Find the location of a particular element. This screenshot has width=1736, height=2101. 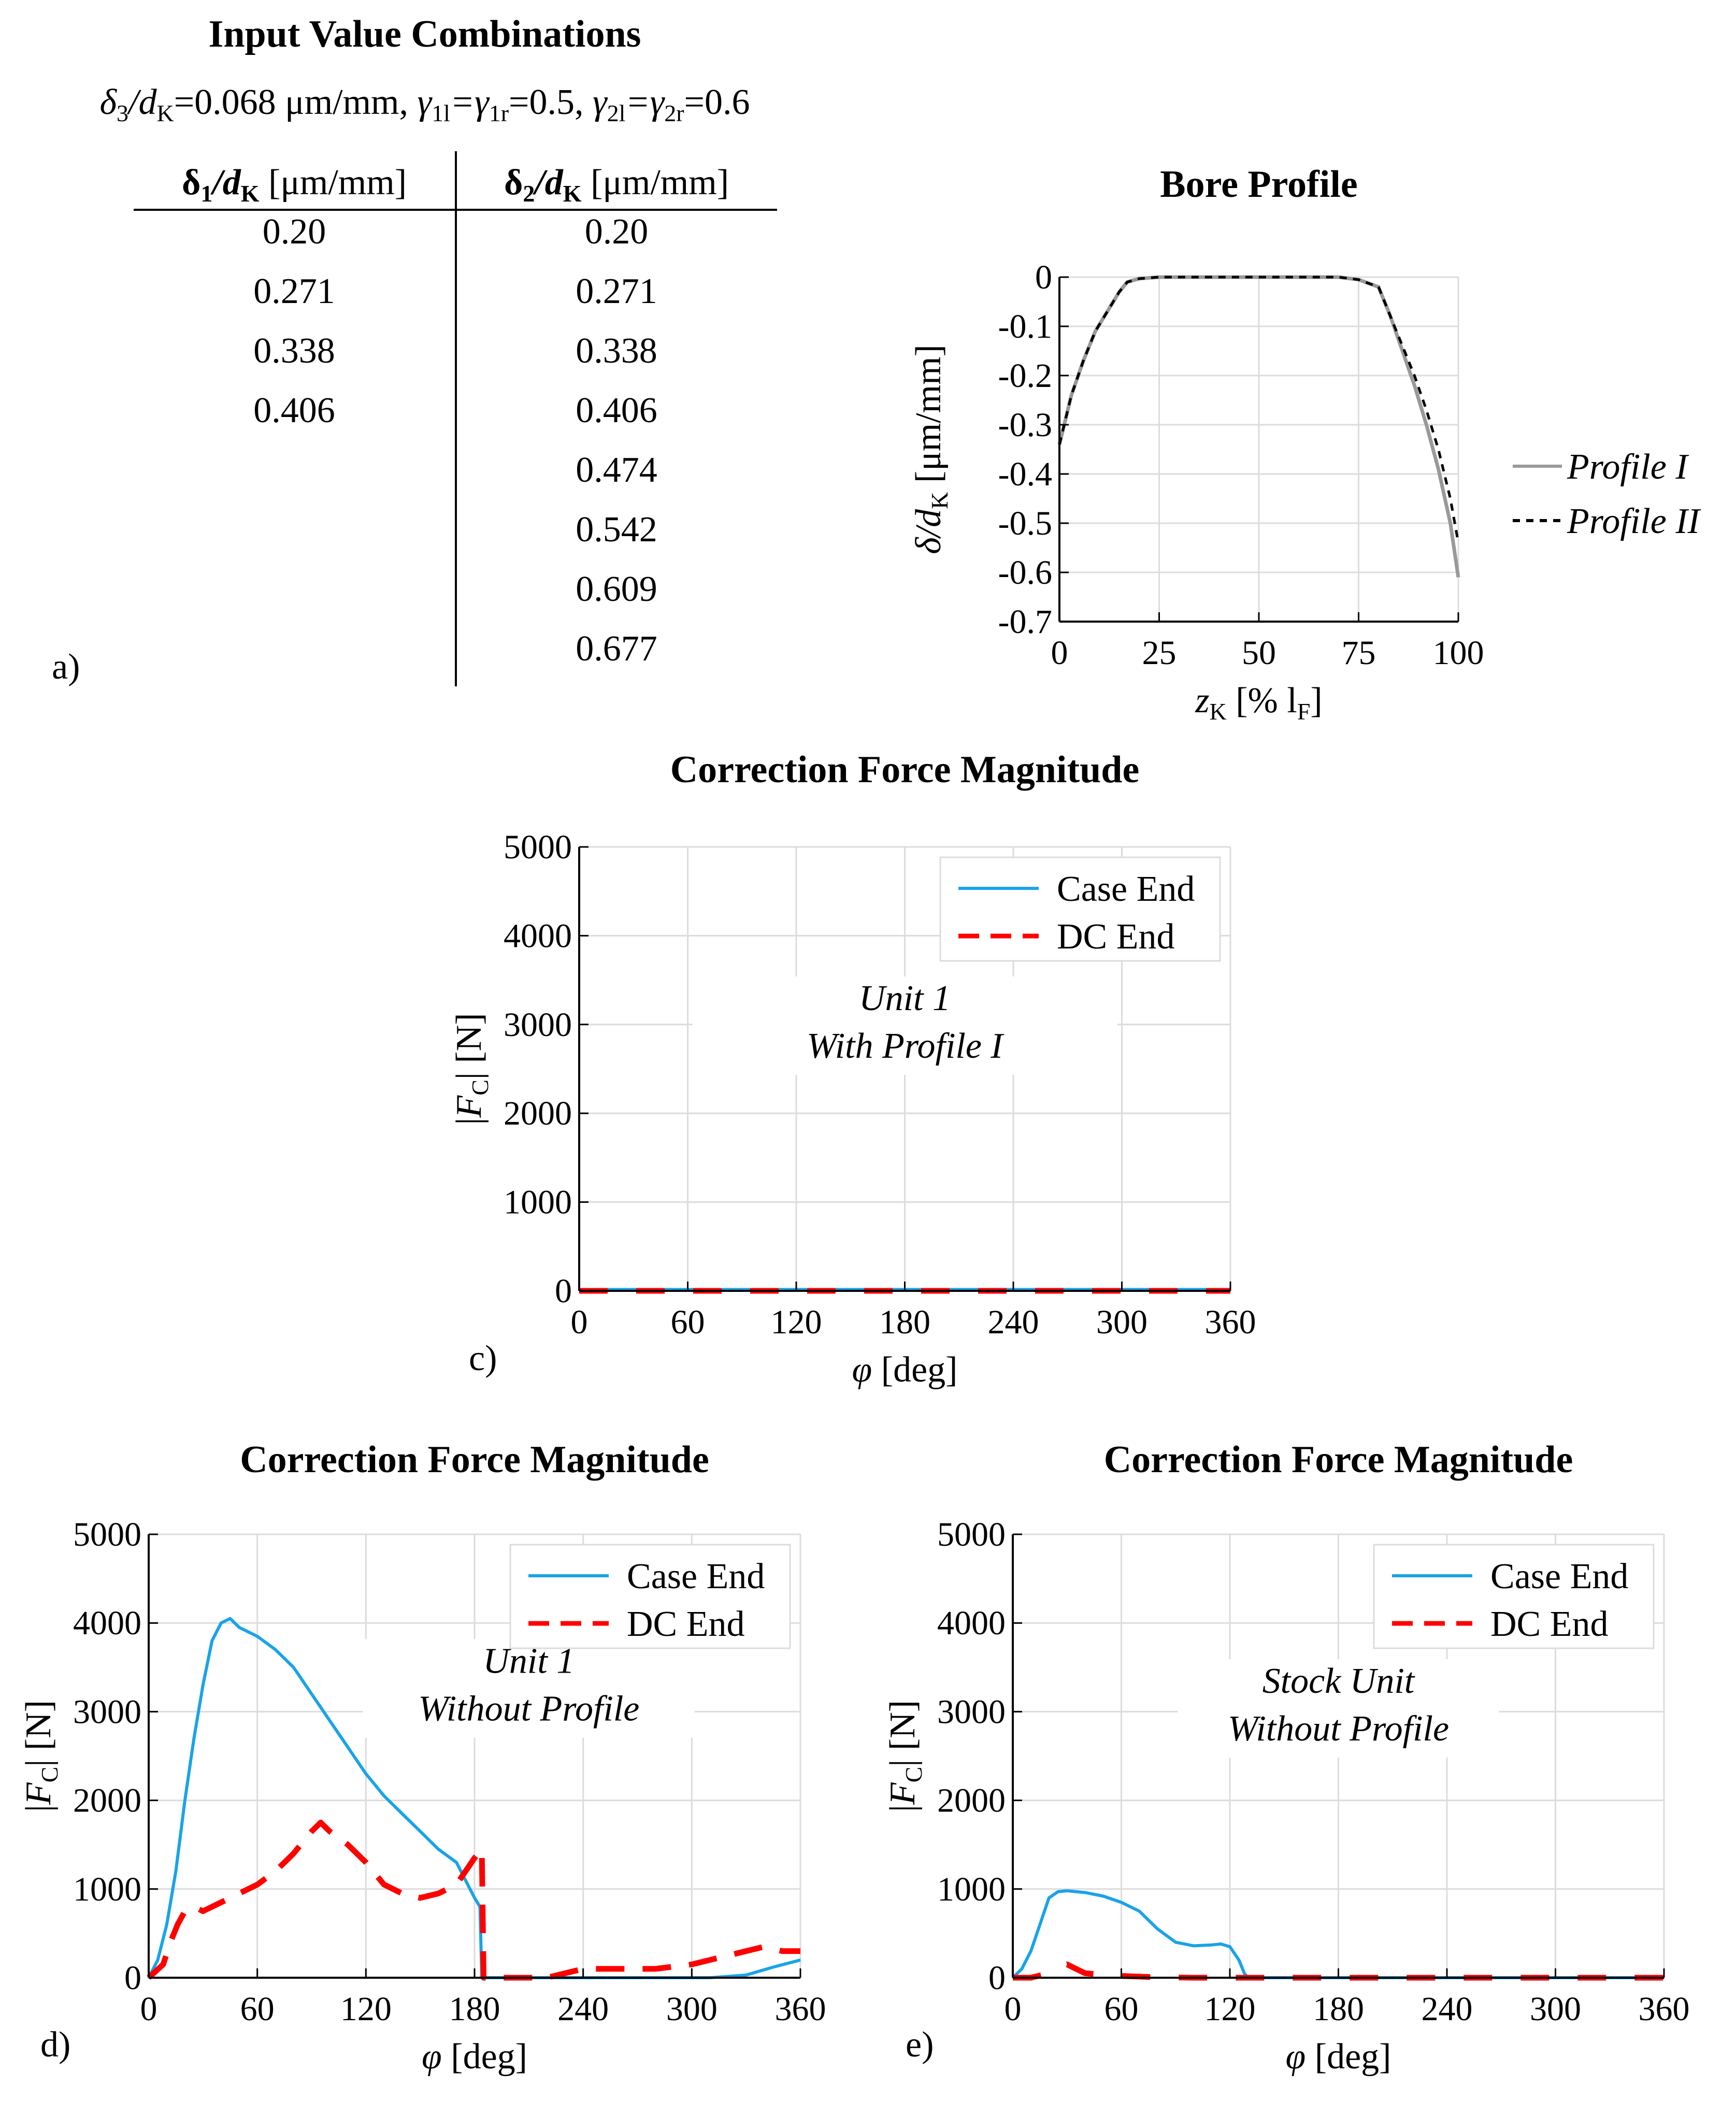

chart-title: Bore Profile is located at coordinates (1259, 184).